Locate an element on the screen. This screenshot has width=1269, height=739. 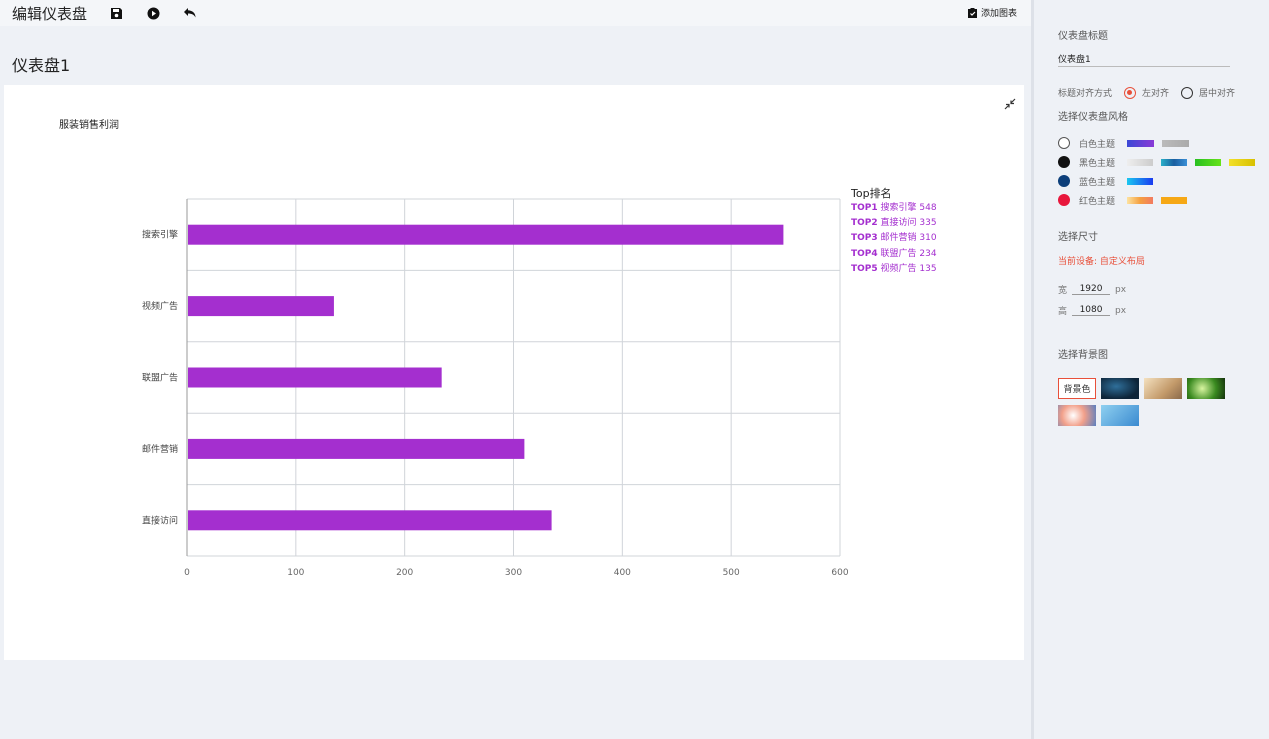
add-chart-label: 添加图表 is located at coordinates (998, 14).